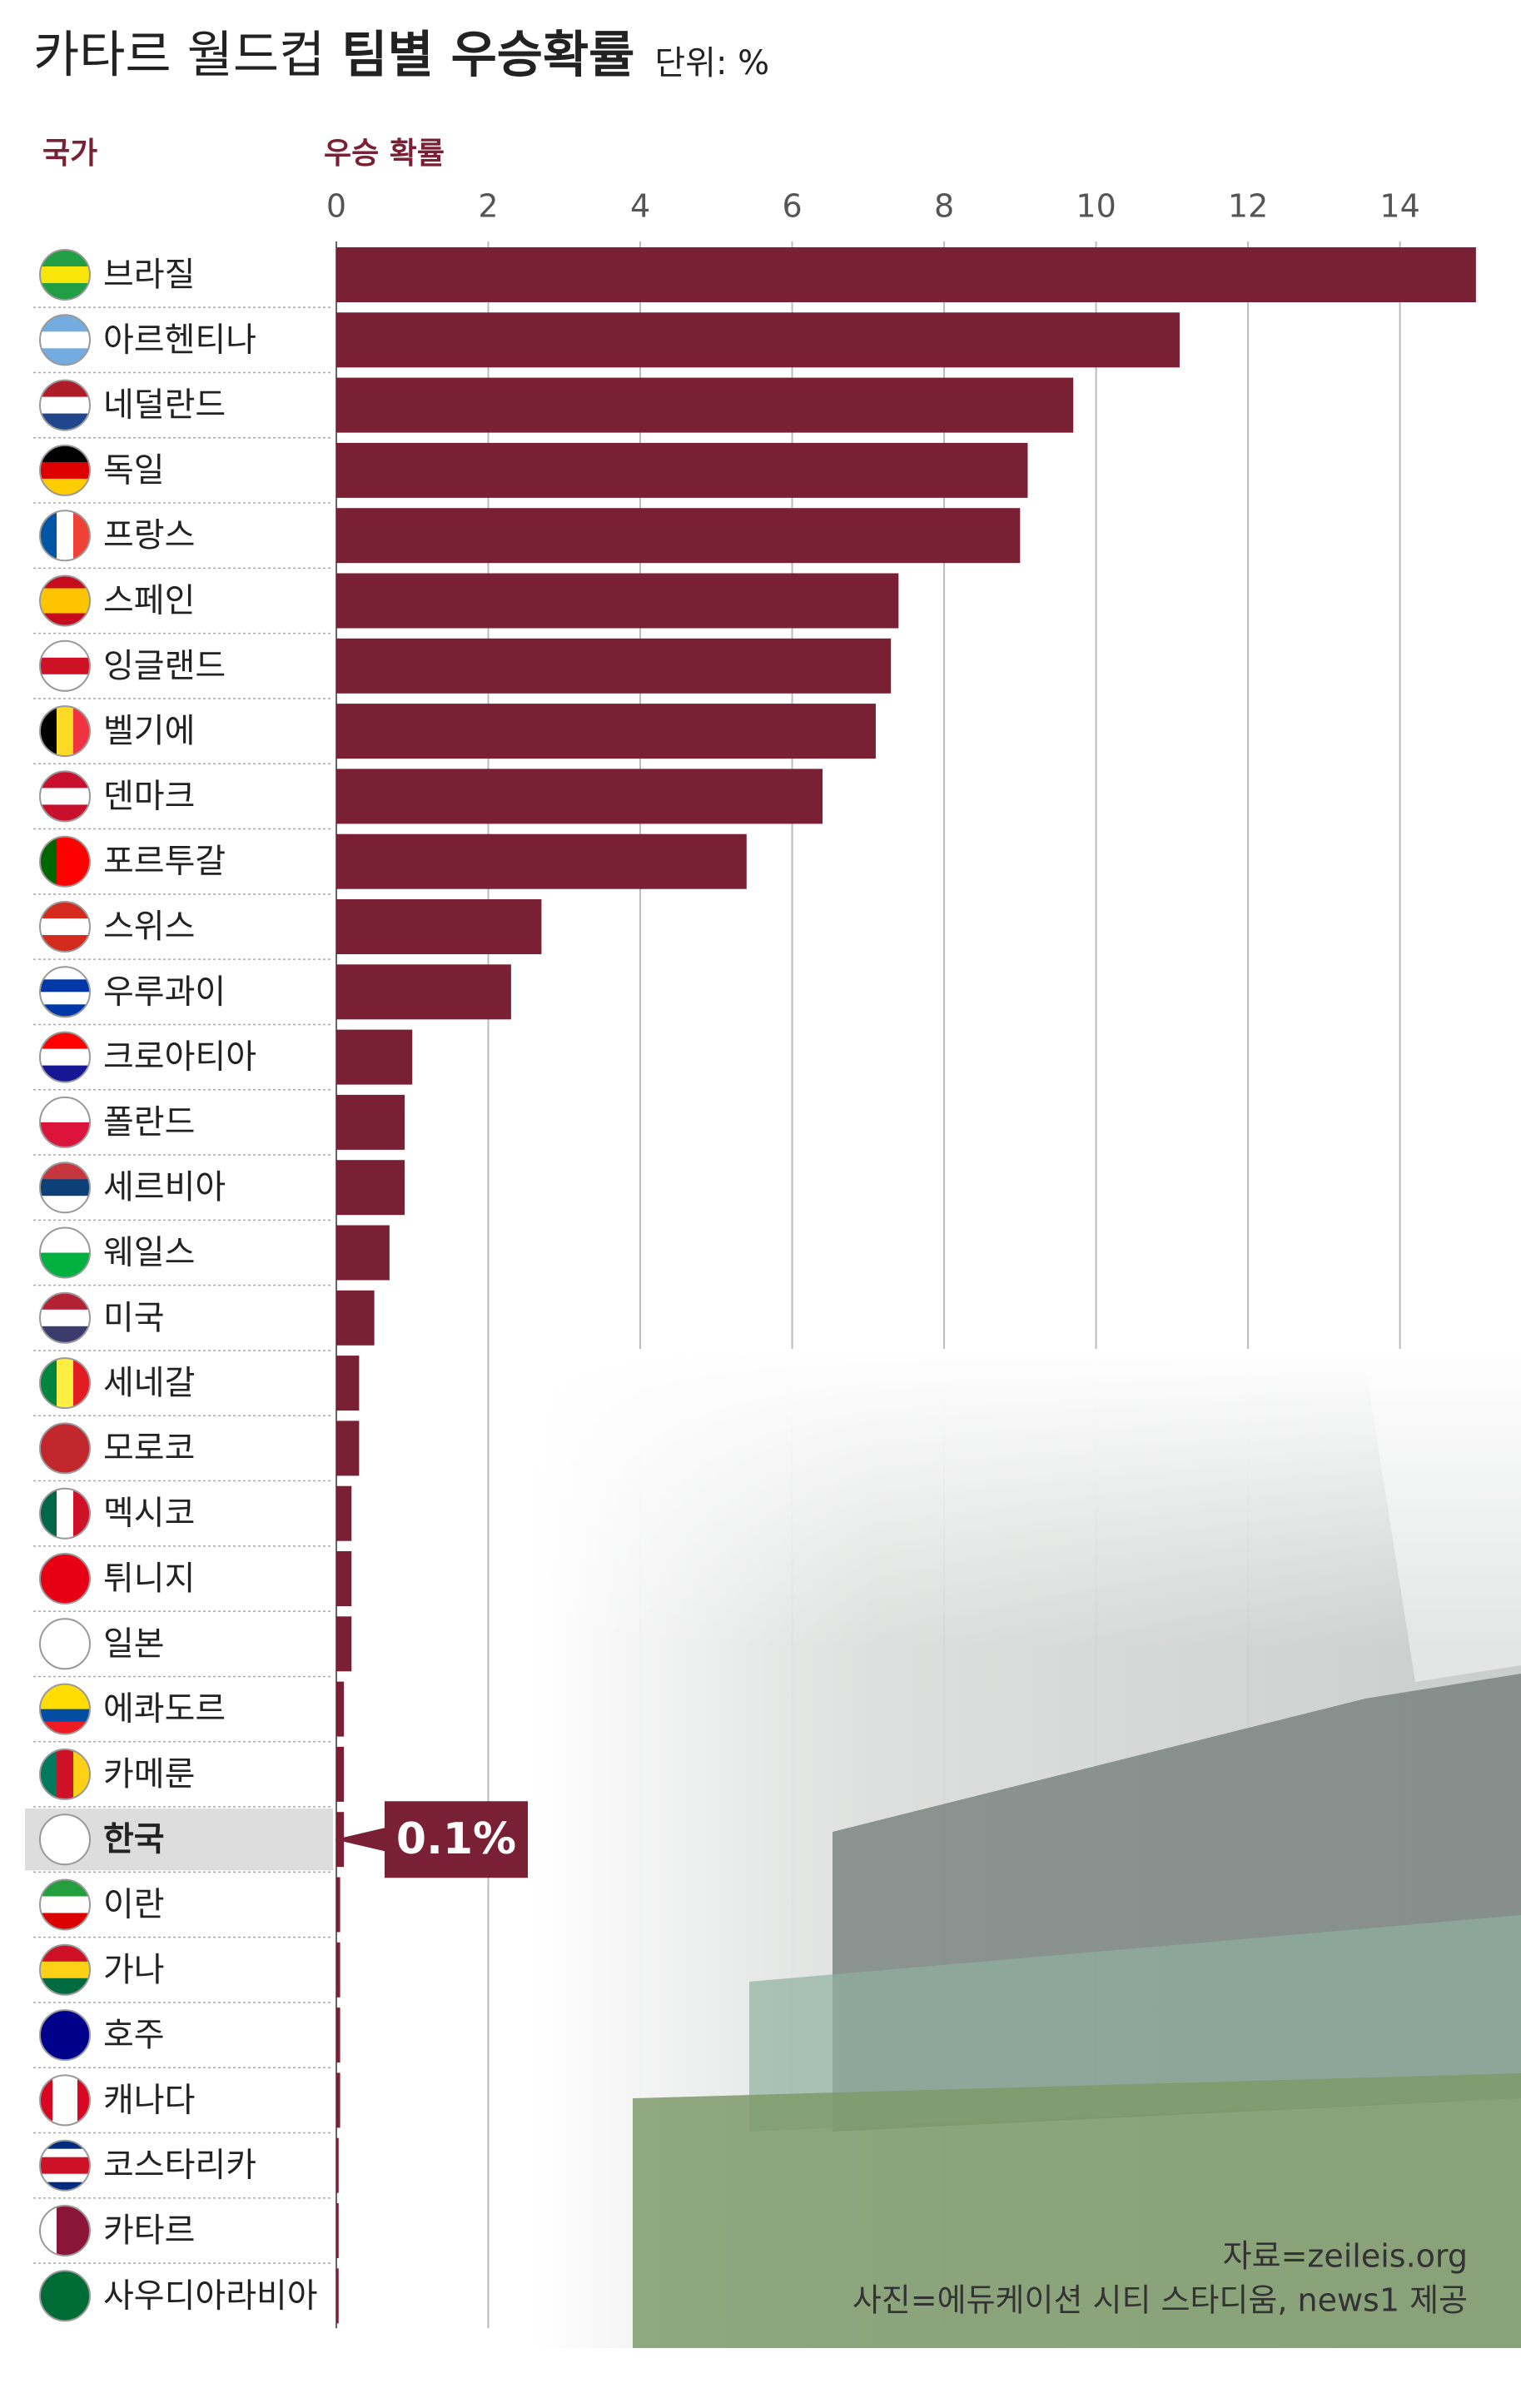 This screenshot has width=1521, height=2408. What do you see at coordinates (149, 601) in the screenshot?
I see `y-tick-label: 스페인` at bounding box center [149, 601].